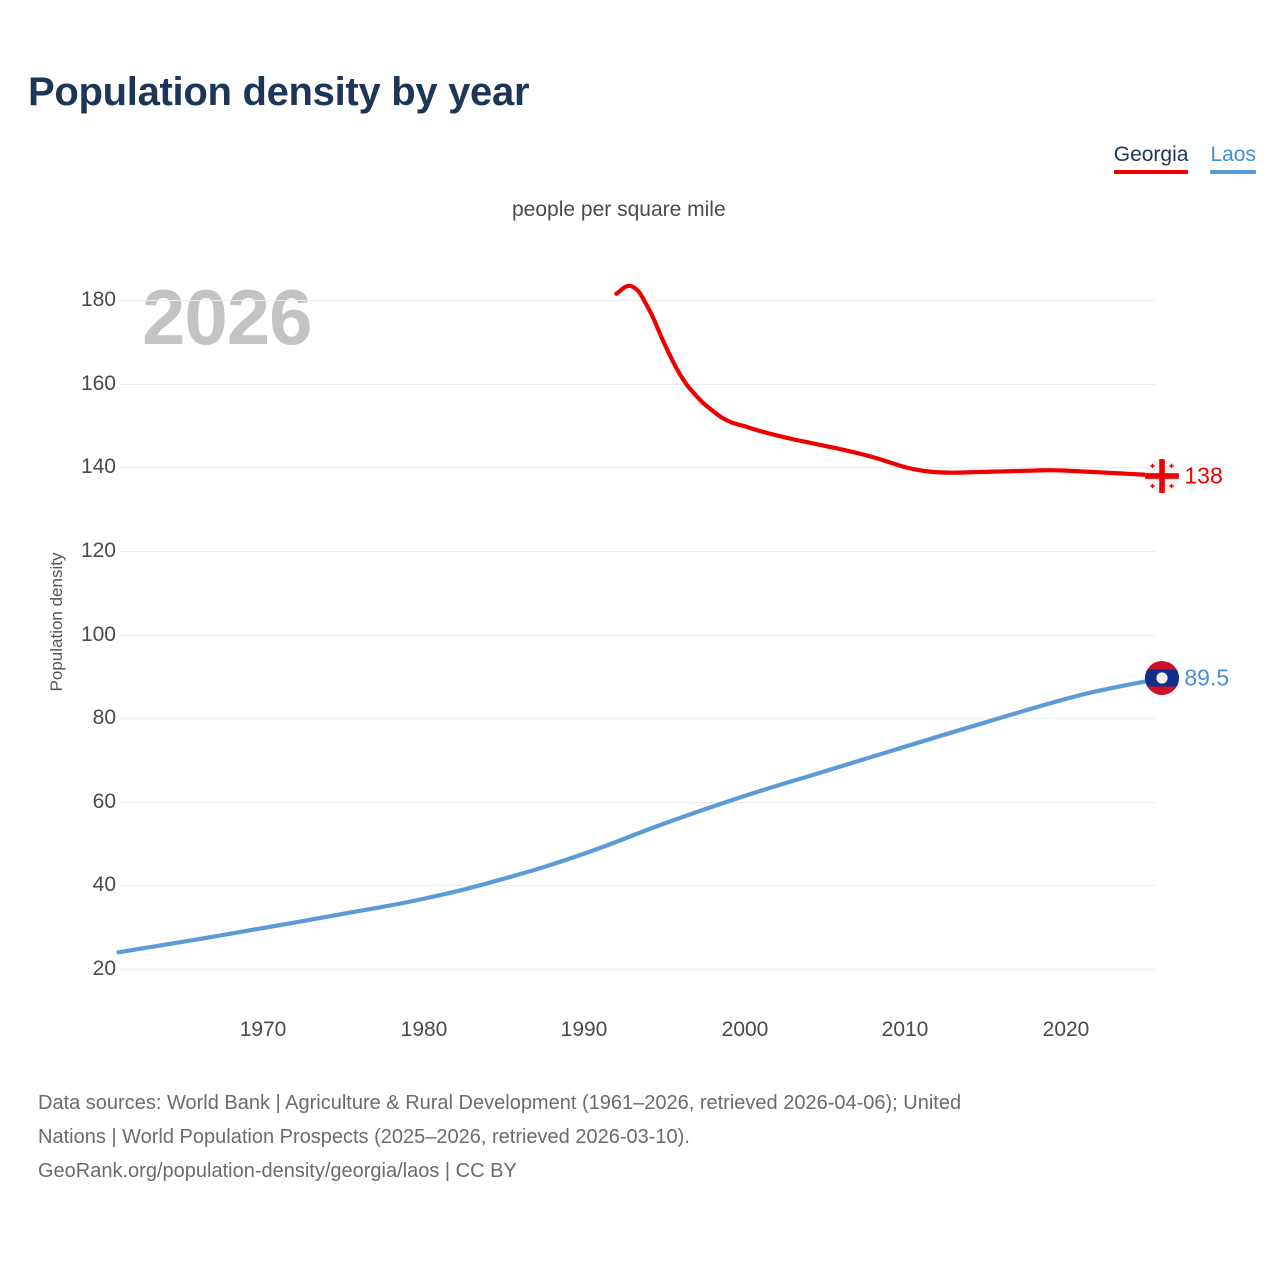 Image resolution: width=1280 pixels, height=1280 pixels. I want to click on y-tick-label: 180, so click(98, 299).